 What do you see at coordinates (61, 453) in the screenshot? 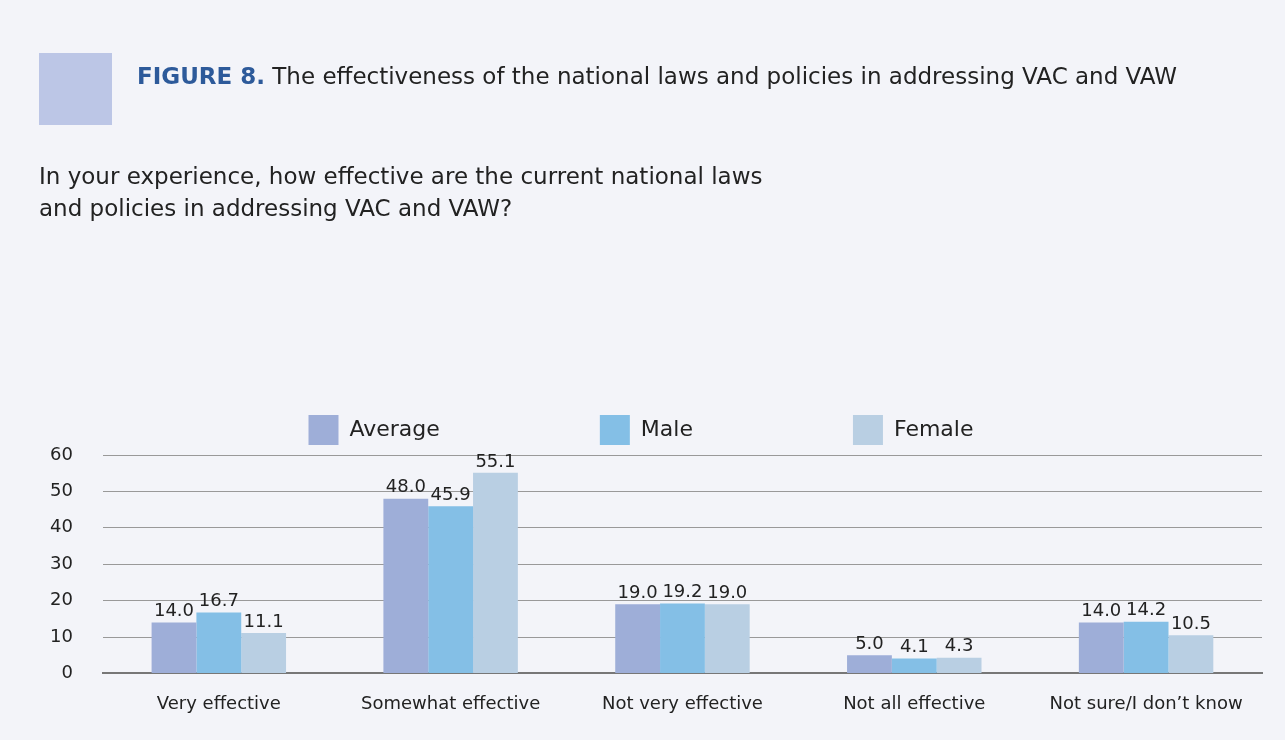
I see `y-tick-label: 60` at bounding box center [61, 453].